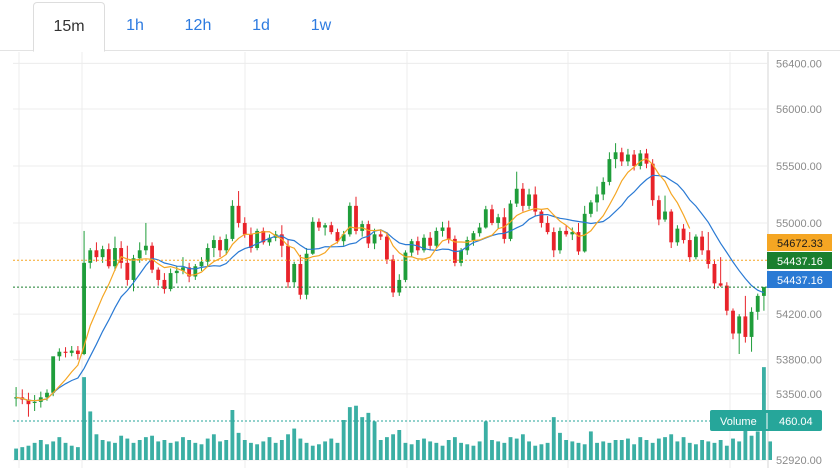 Image resolution: width=840 pixels, height=468 pixels. What do you see at coordinates (135, 25) in the screenshot?
I see `tab-1h: 1h` at bounding box center [135, 25].